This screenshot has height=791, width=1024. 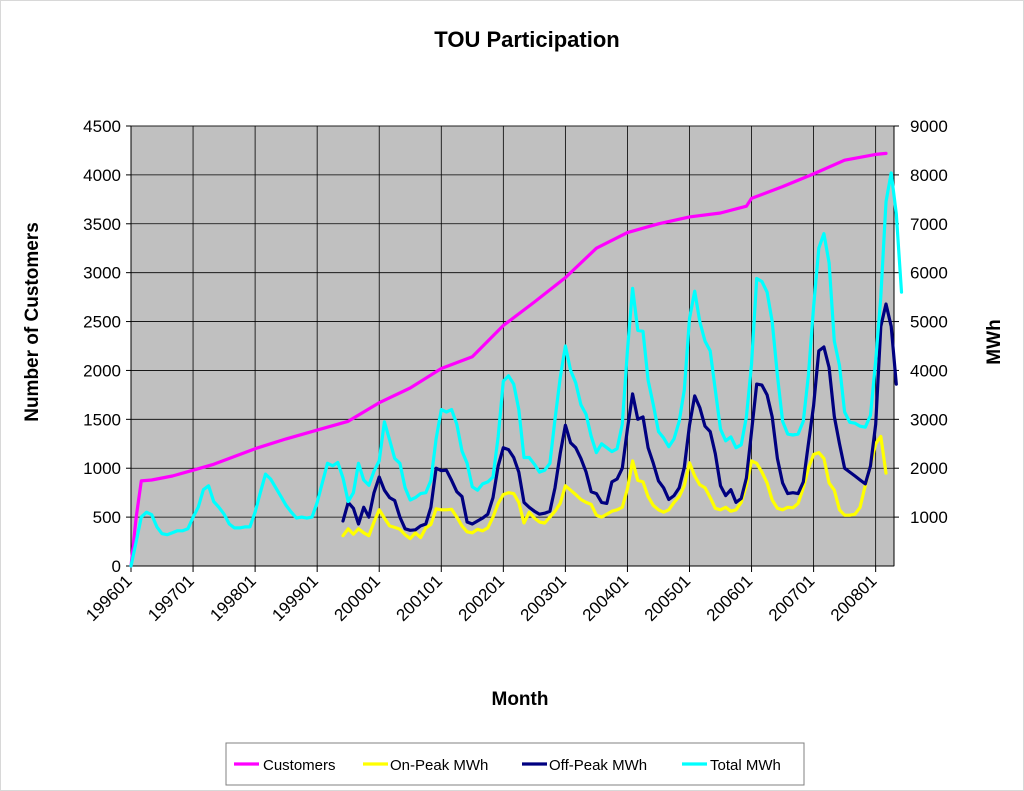 What do you see at coordinates (102, 468) in the screenshot?
I see `left-tick-label: 1000` at bounding box center [102, 468].